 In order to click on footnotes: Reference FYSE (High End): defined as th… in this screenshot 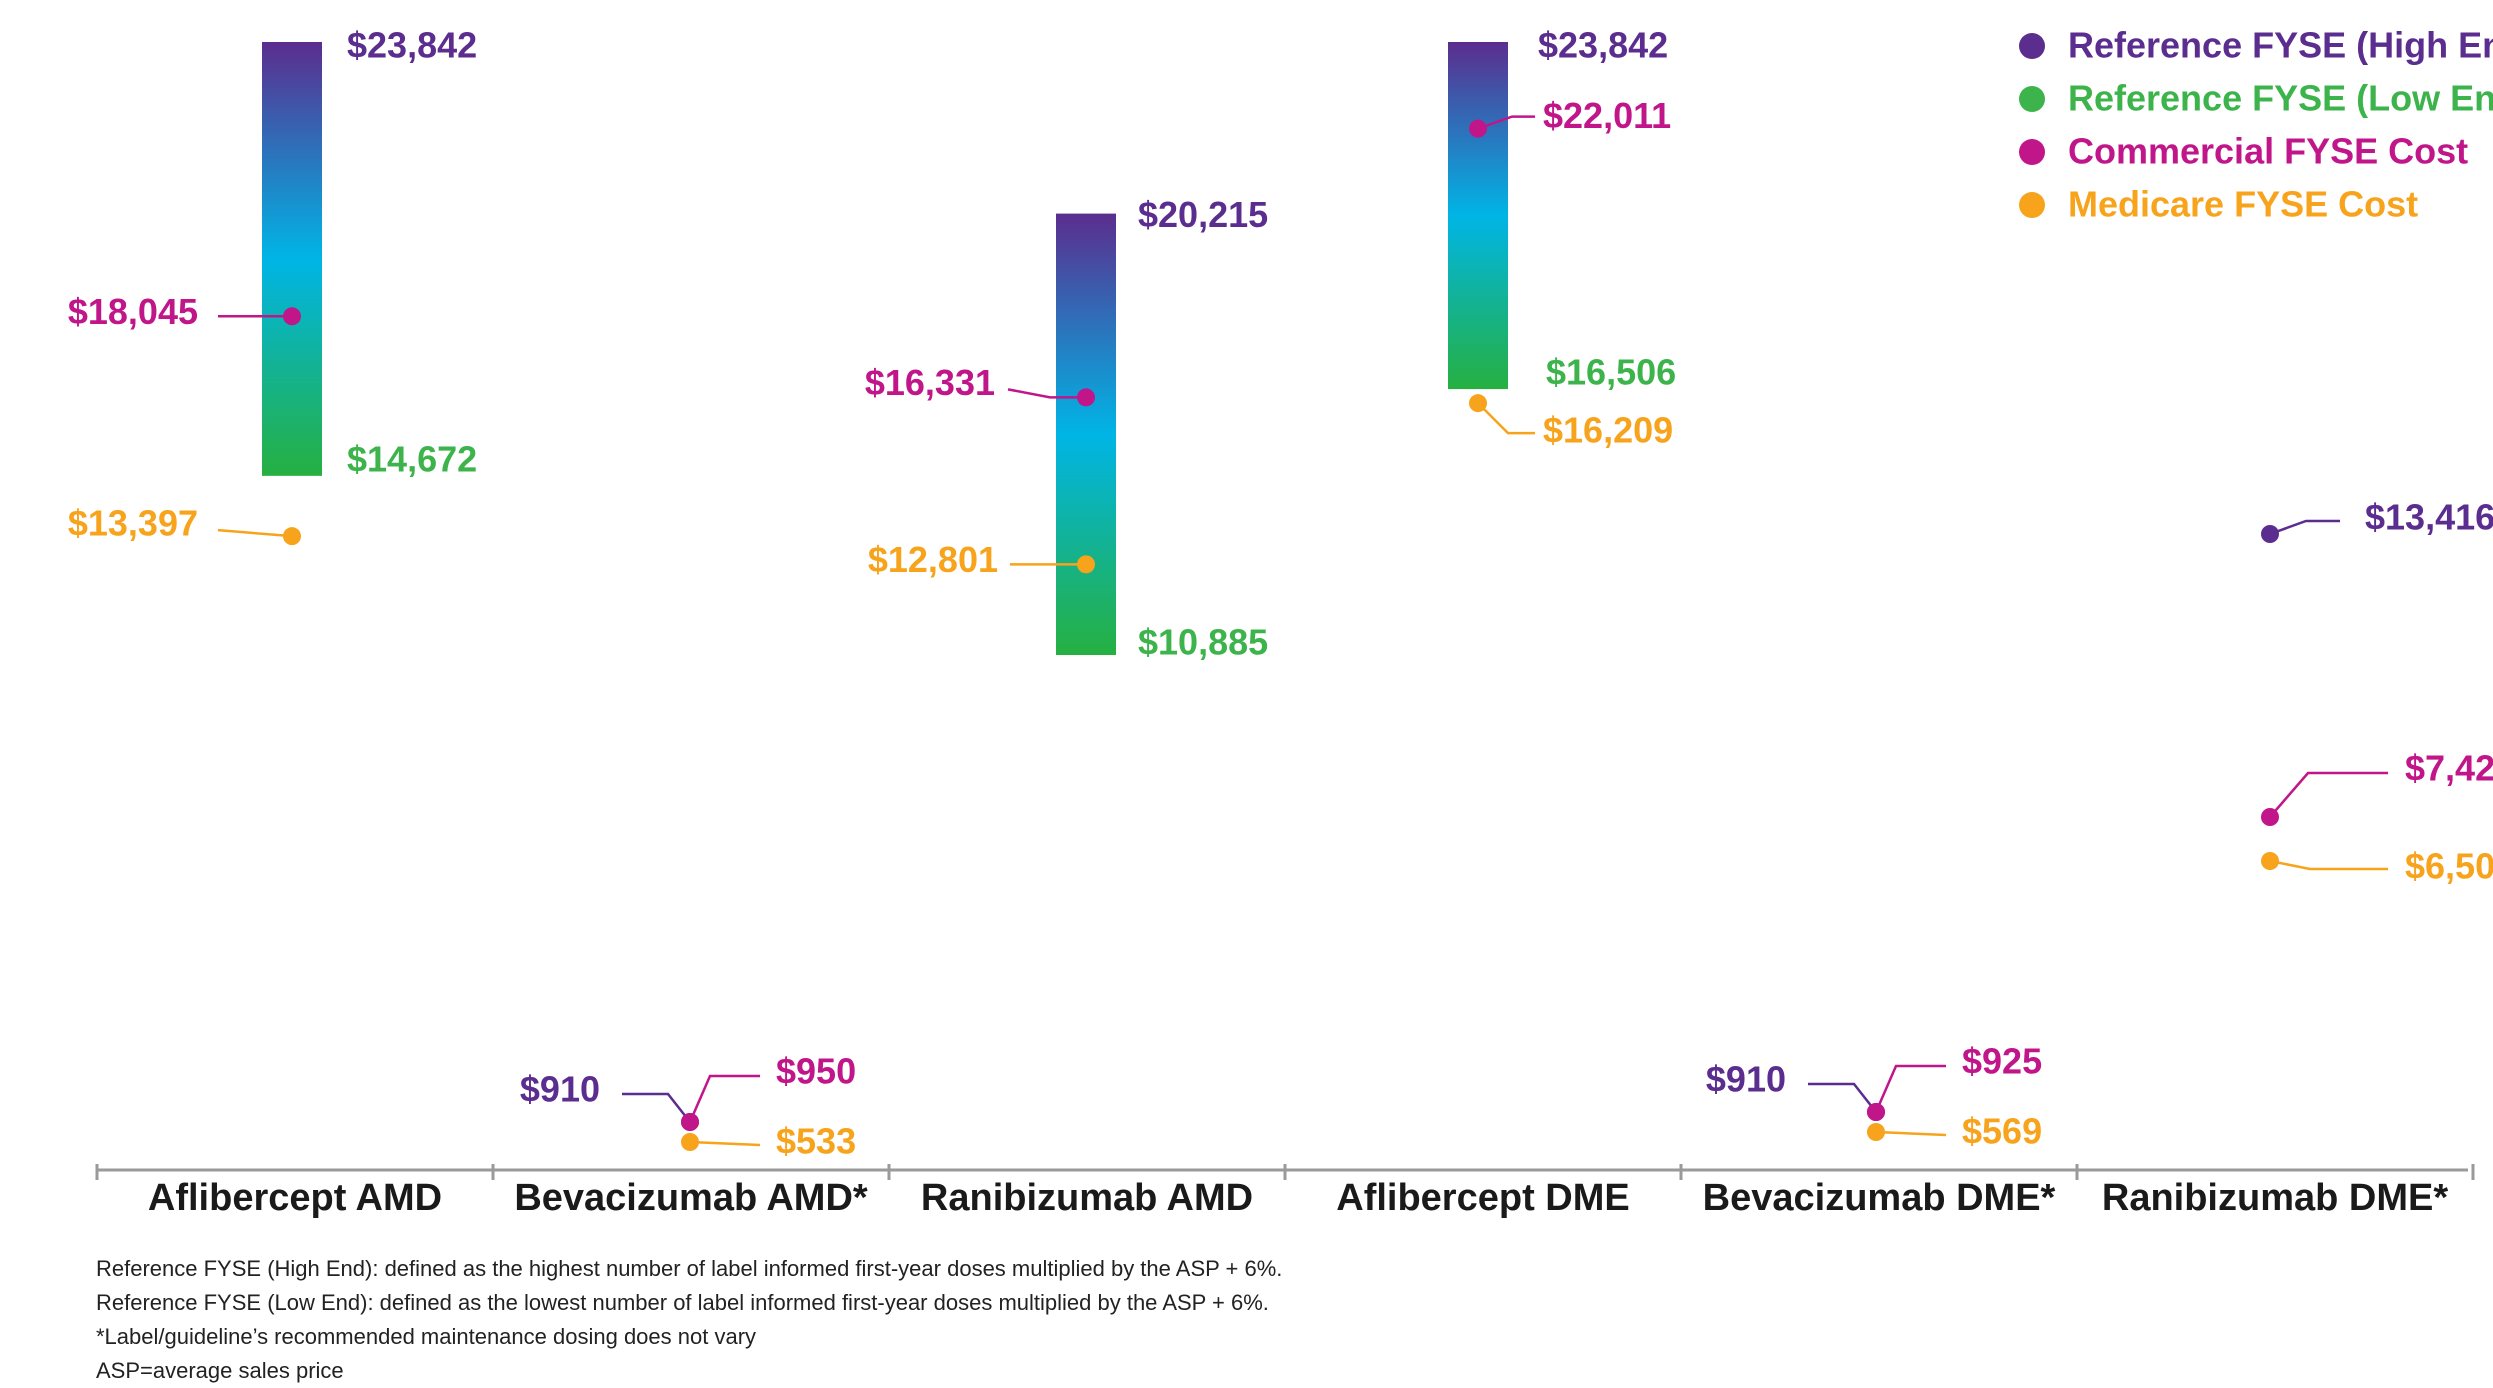, I will do `click(689, 1320)`.